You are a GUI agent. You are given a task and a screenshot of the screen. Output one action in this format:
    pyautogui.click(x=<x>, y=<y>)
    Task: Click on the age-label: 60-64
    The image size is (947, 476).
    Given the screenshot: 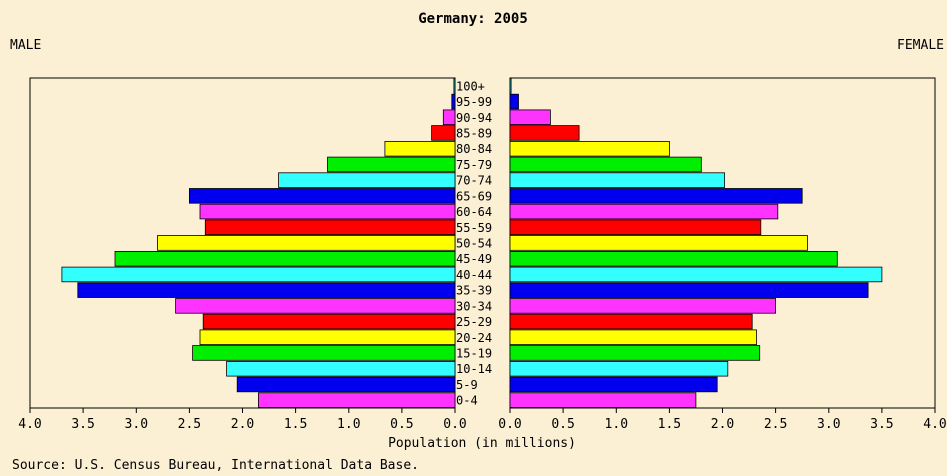 What is the action you would take?
    pyautogui.click(x=474, y=212)
    